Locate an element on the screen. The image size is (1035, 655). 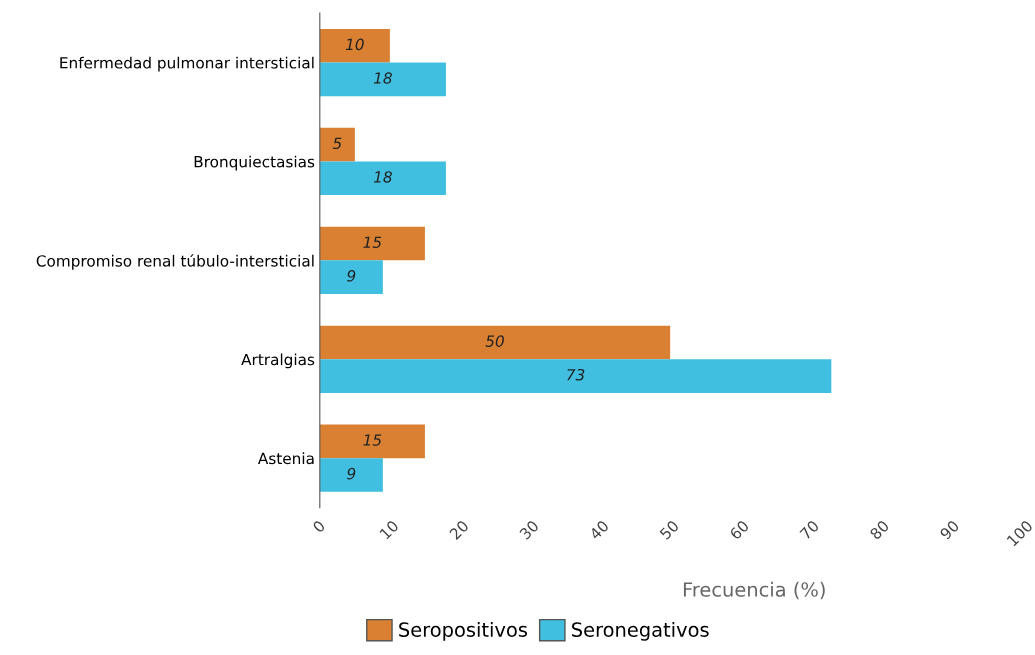
y-tick-label: Artralgias is located at coordinates (278, 361).